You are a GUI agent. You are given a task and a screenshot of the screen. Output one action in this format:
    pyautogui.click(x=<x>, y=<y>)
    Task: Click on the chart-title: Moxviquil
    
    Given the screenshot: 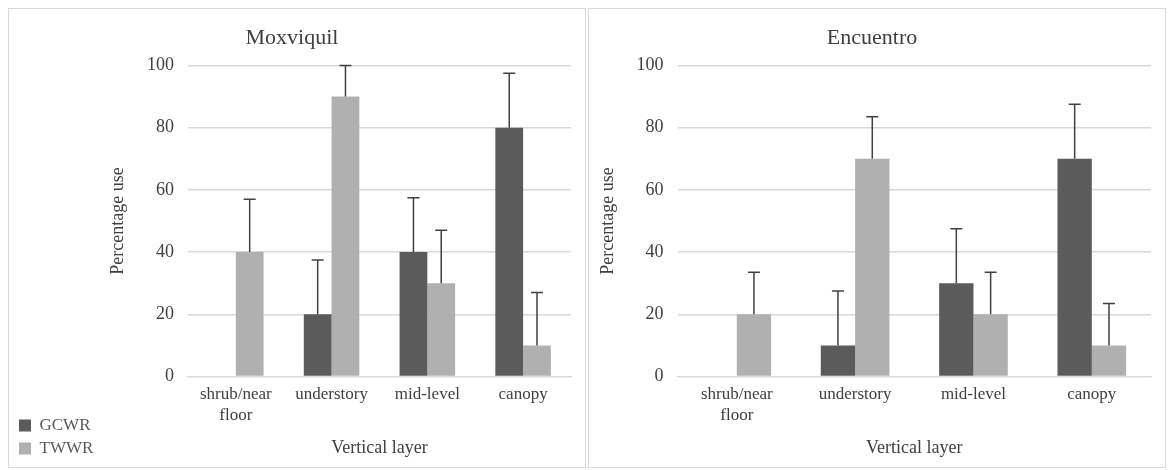 What is the action you would take?
    pyautogui.click(x=292, y=36)
    